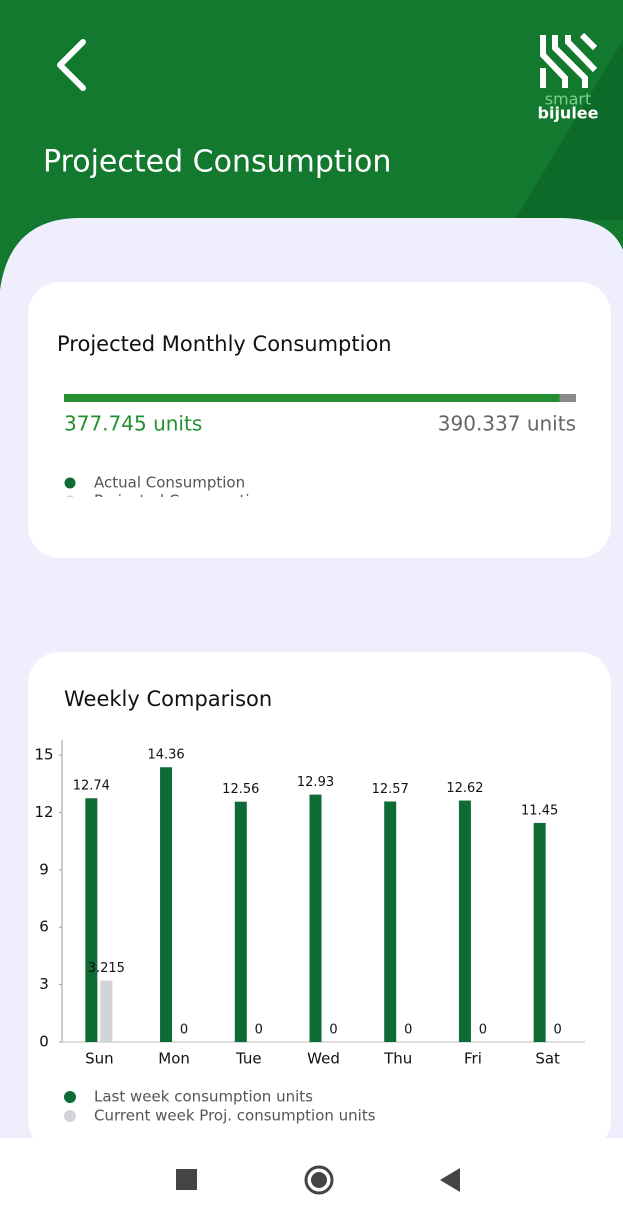 The height and width of the screenshot is (1221, 623). Describe the element at coordinates (568, 113) in the screenshot. I see `logo-text: bijulee` at that location.